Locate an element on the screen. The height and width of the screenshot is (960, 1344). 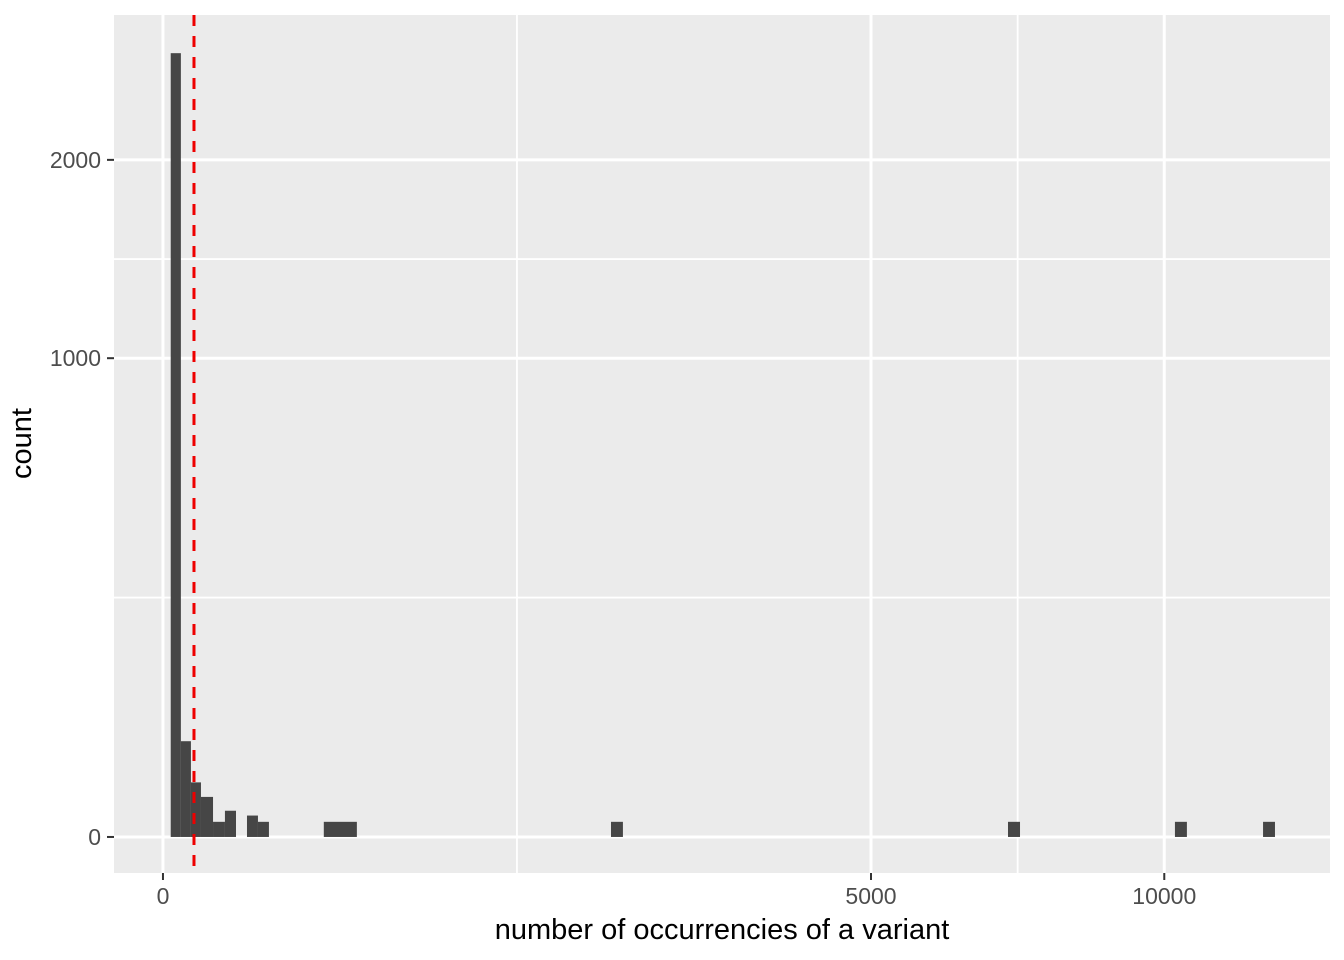
x-axis-title: number of occurrencies of a variant is located at coordinates (722, 930).